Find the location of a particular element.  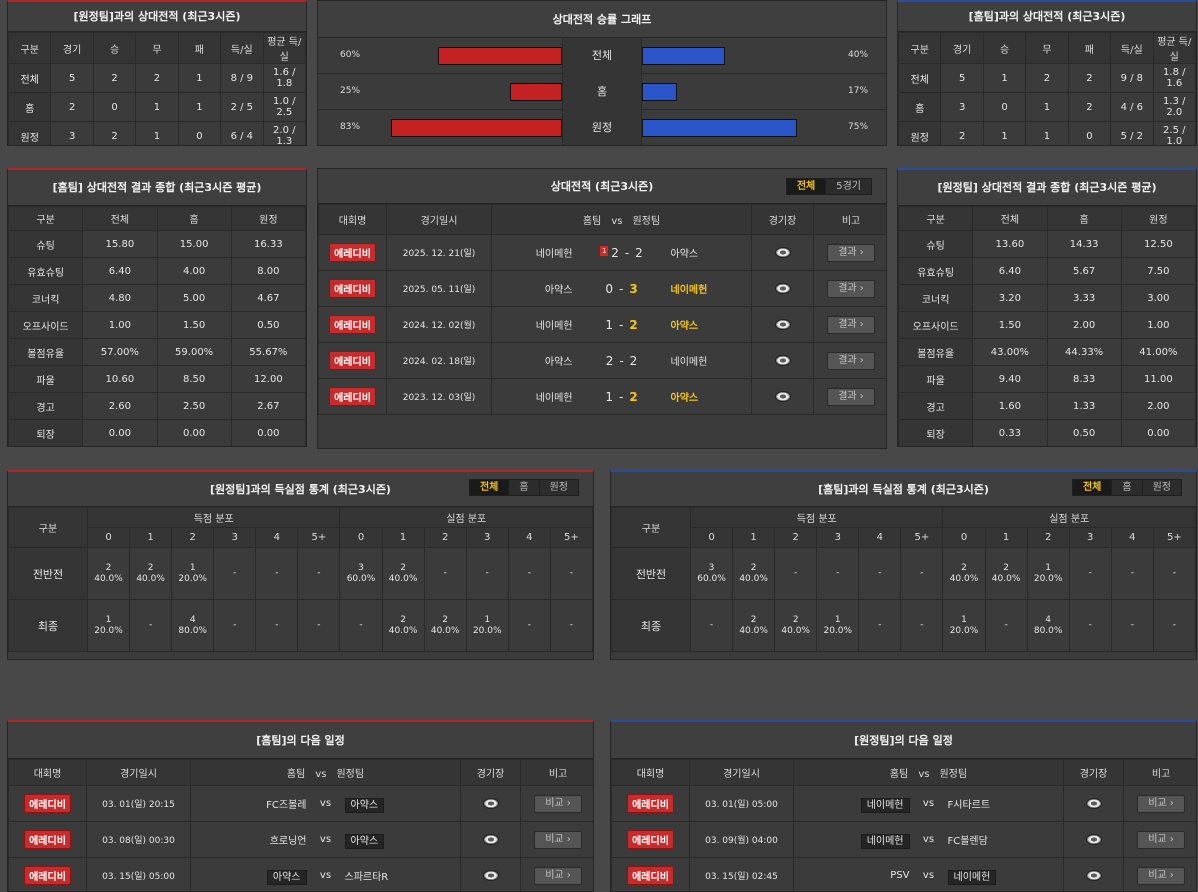

goal-count: - is located at coordinates (796, 573).